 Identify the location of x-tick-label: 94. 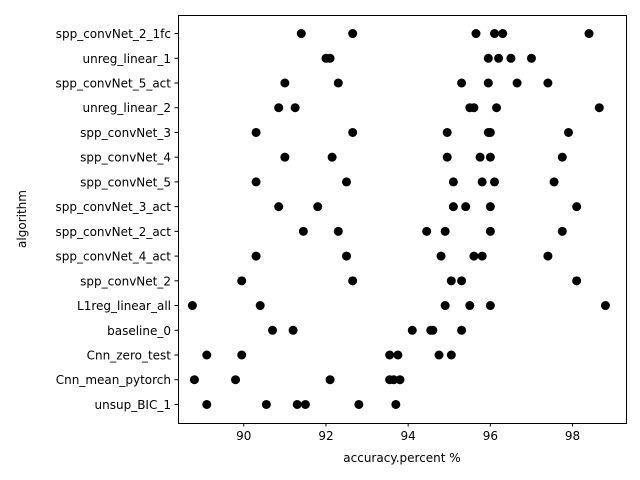
(408, 436).